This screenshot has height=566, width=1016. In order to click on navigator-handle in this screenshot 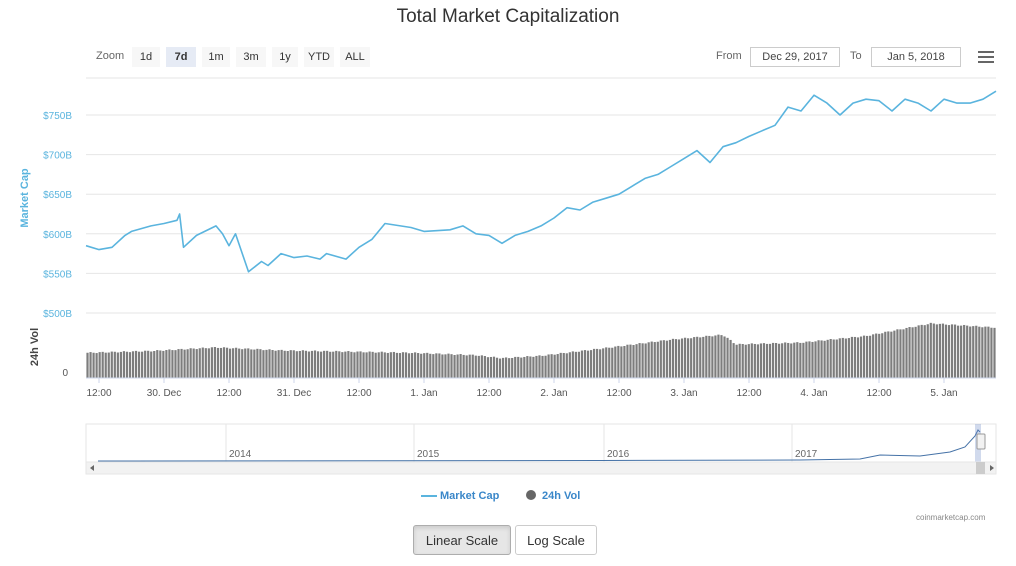, I will do `click(981, 441)`.